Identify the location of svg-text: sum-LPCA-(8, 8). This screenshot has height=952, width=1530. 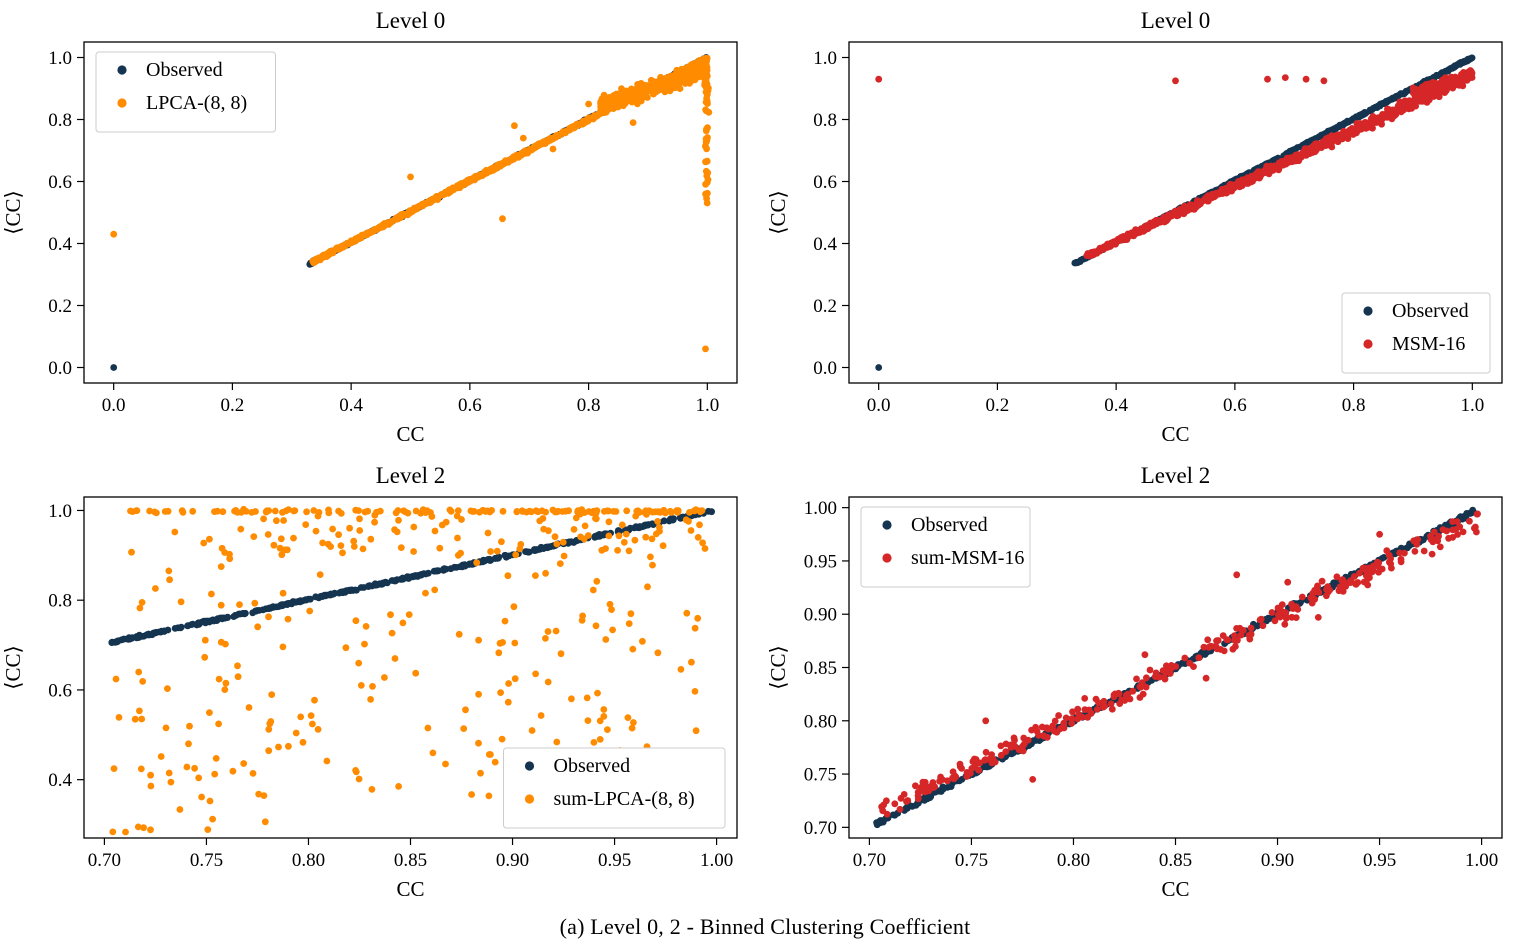
(624, 799).